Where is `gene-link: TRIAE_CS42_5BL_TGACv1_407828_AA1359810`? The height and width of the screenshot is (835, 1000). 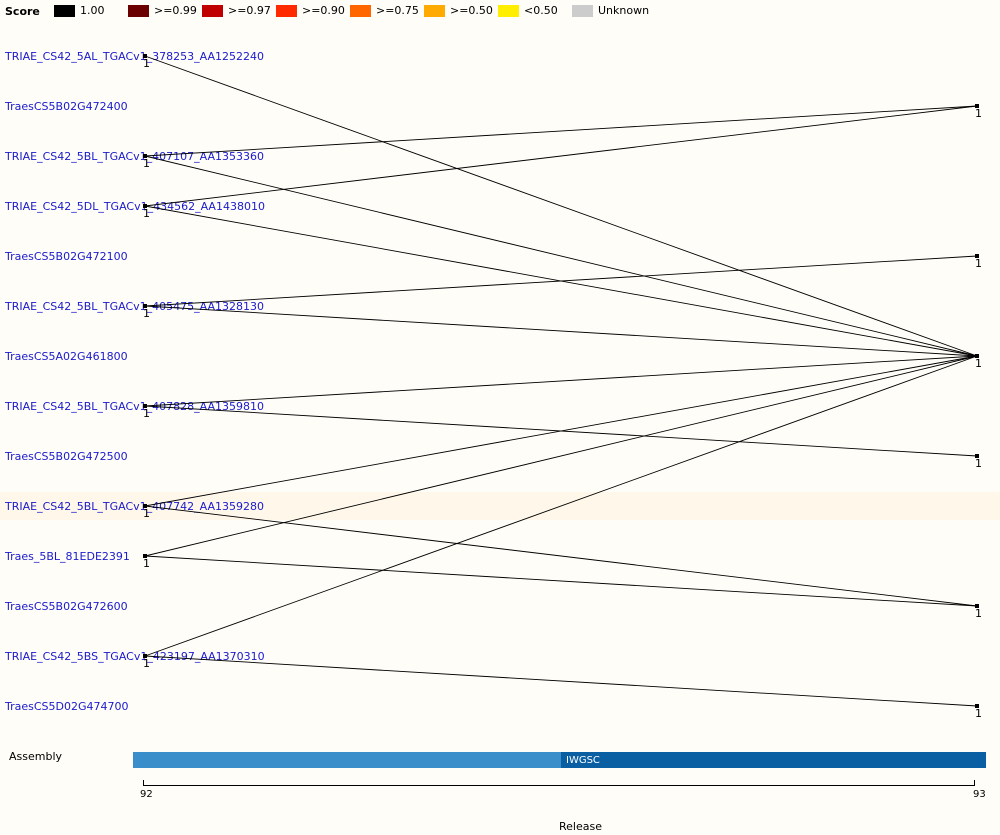
gene-link: TRIAE_CS42_5BL_TGACv1_407828_AA1359810 is located at coordinates (135, 406).